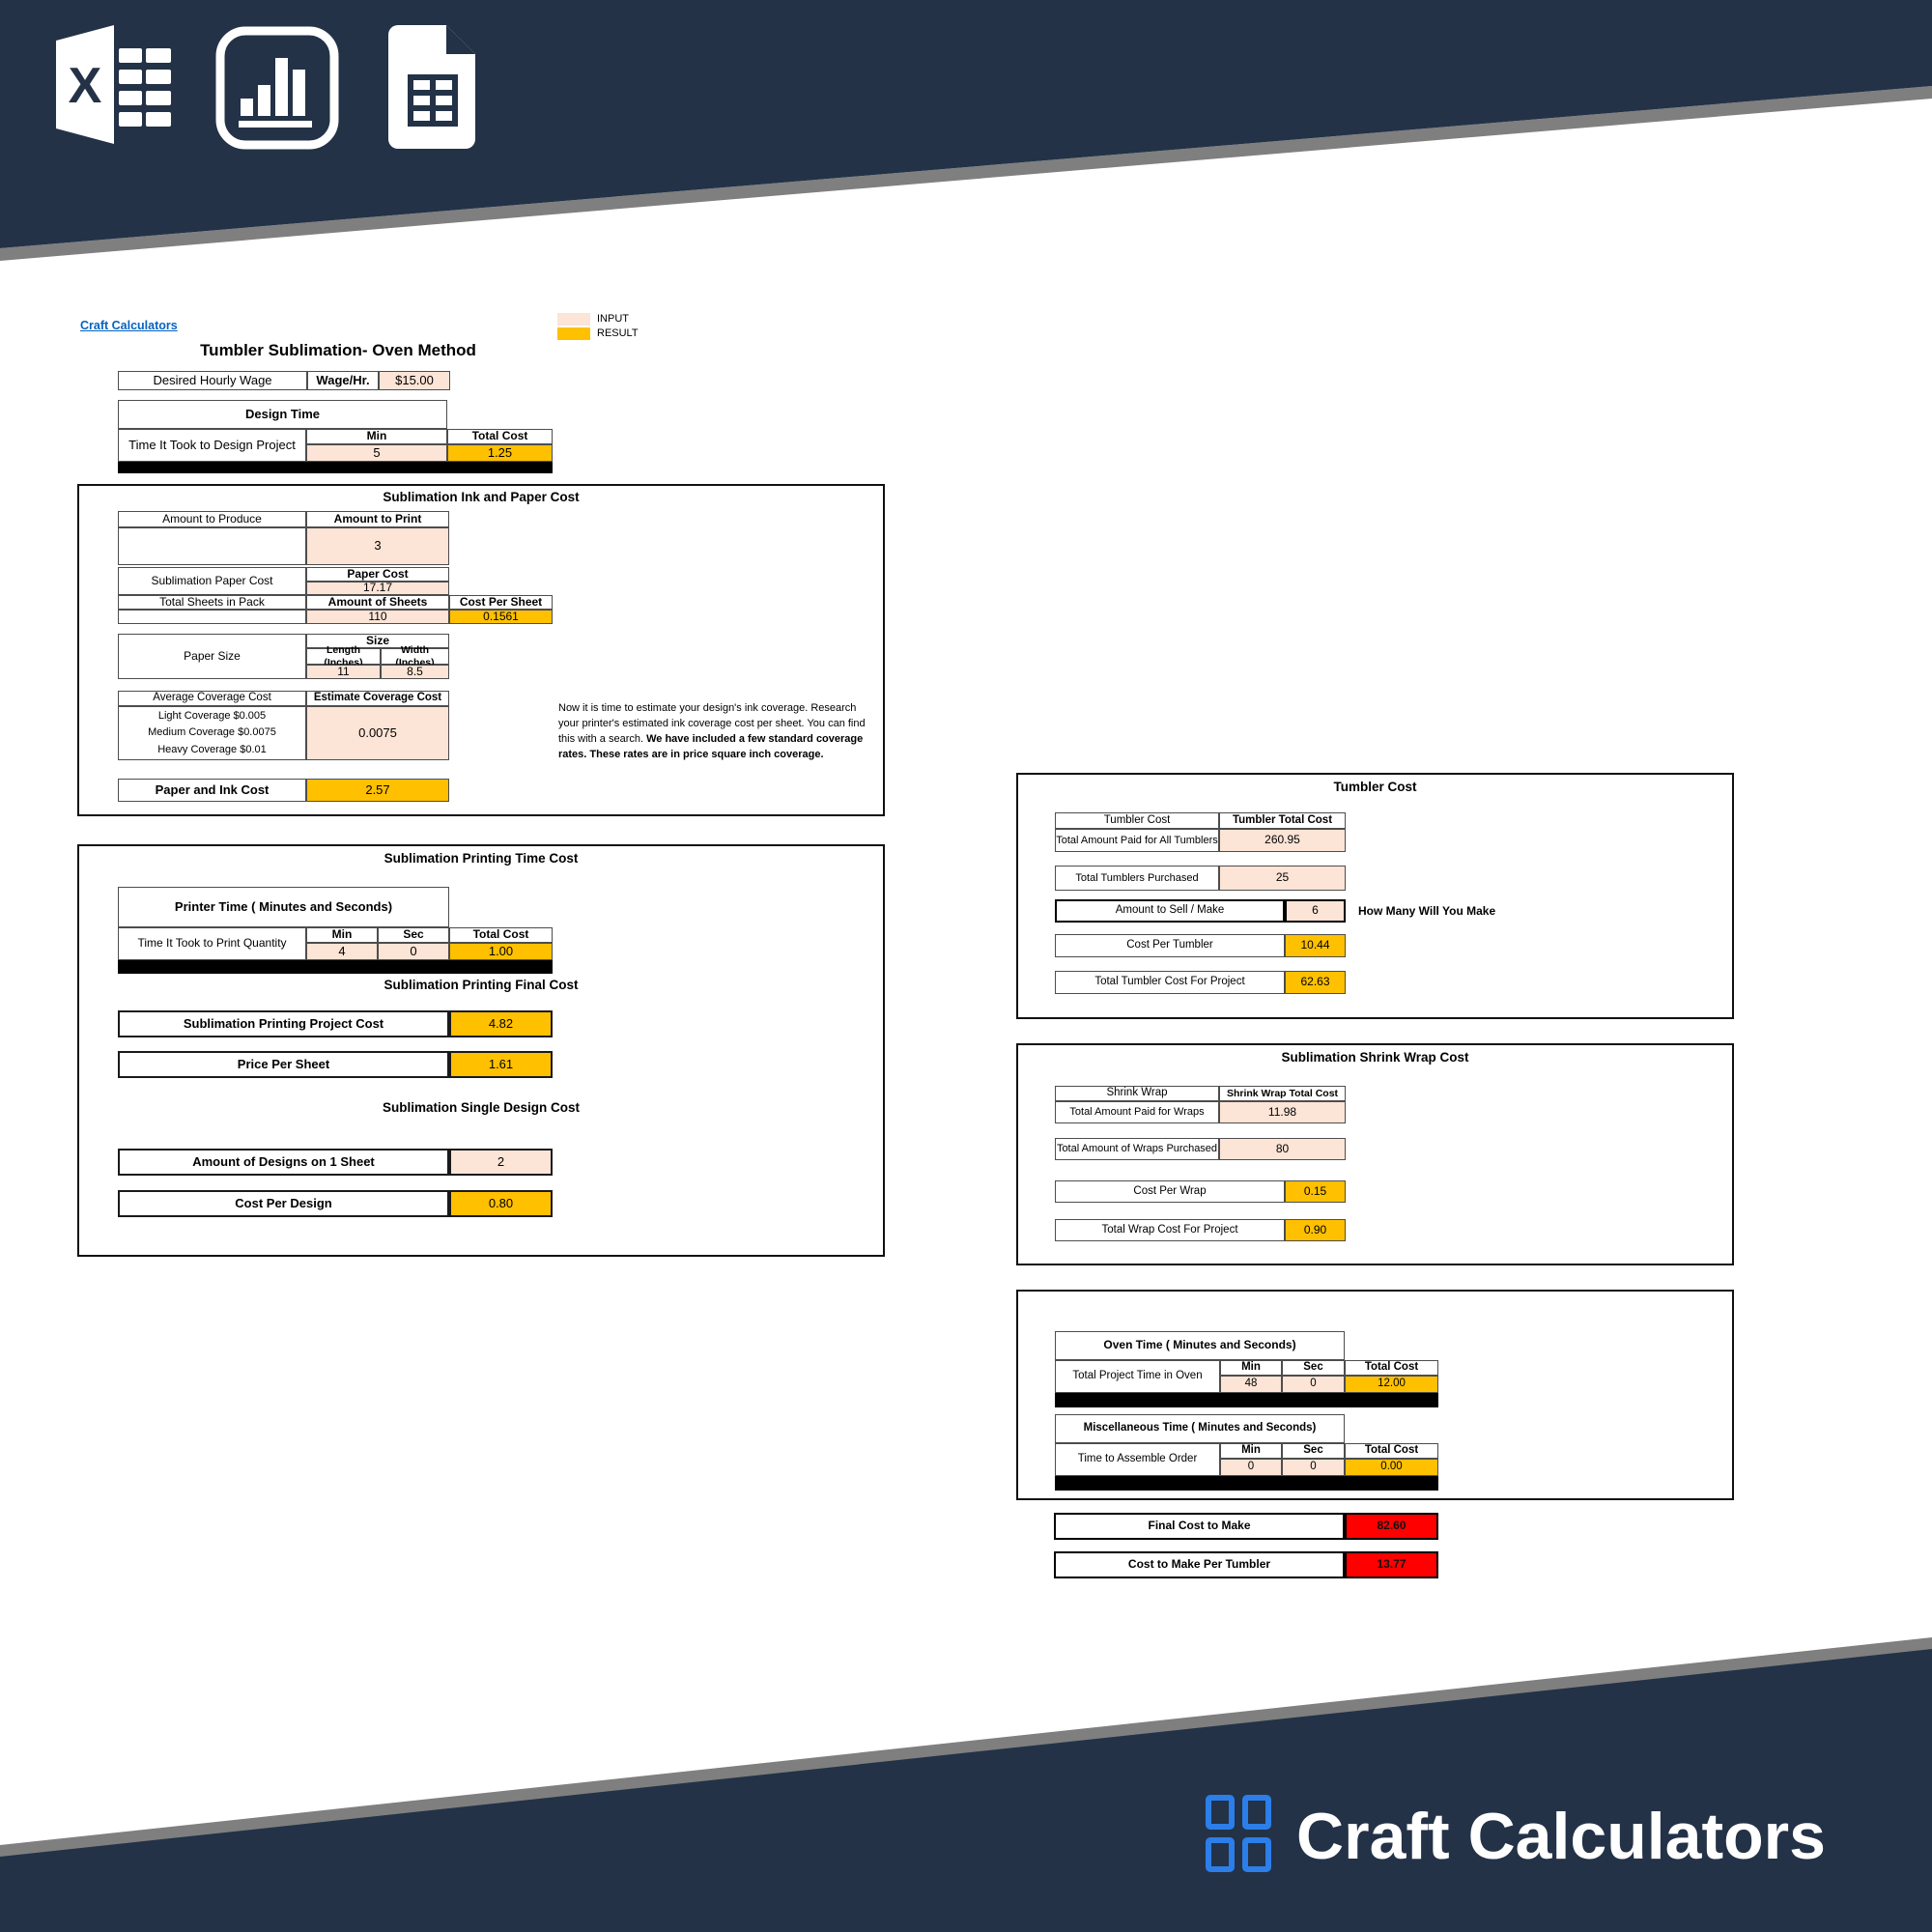 Image resolution: width=1932 pixels, height=1932 pixels. Describe the element at coordinates (501, 1162) in the screenshot. I see `designs-per-sheet-value: 2` at that location.